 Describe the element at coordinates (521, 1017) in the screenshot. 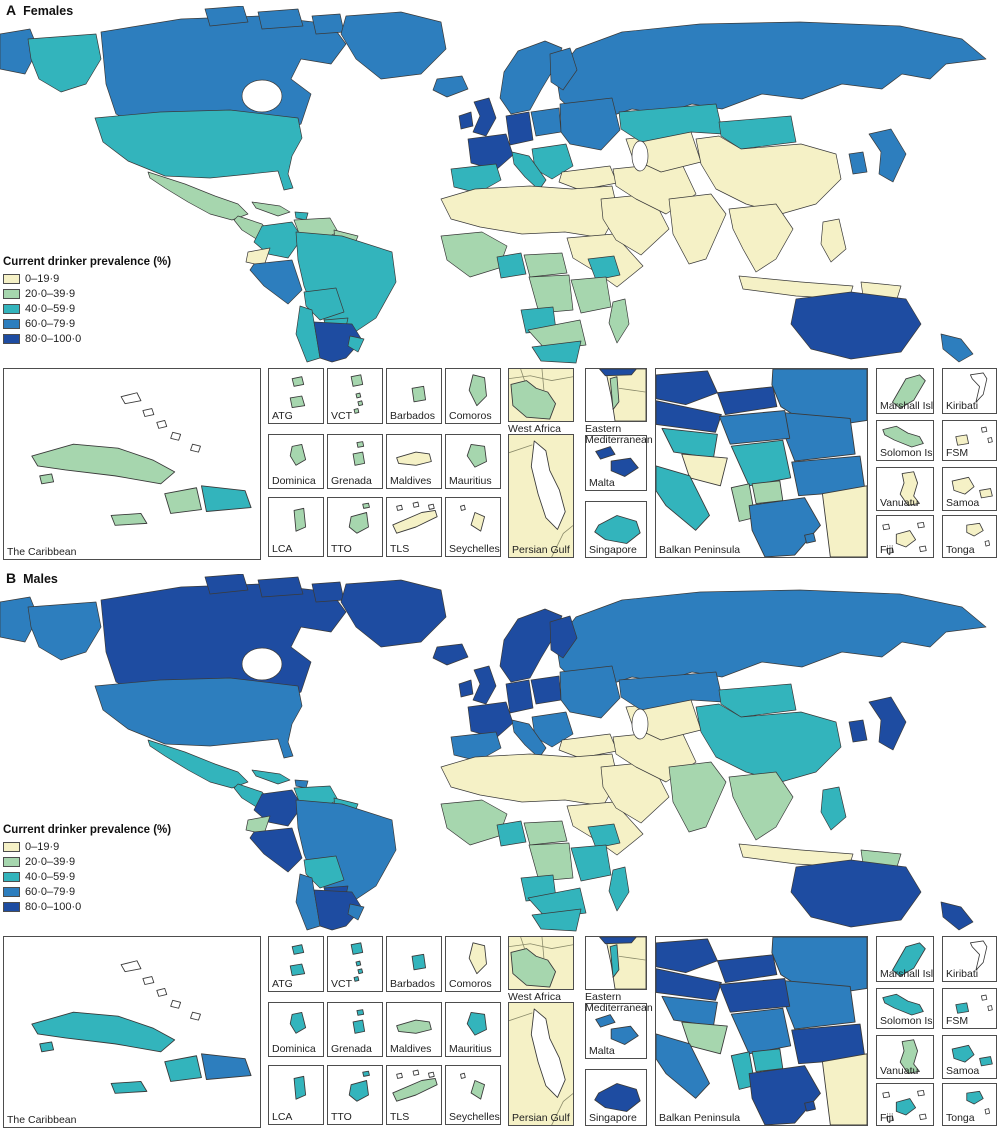

I see `border-line` at that location.